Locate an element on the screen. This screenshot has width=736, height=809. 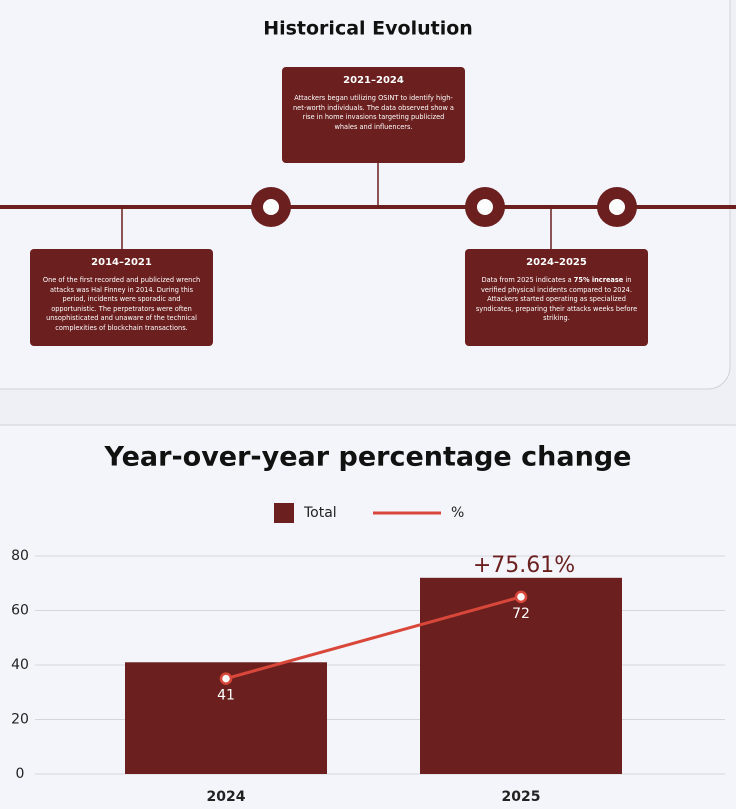
bar is located at coordinates (521, 675).